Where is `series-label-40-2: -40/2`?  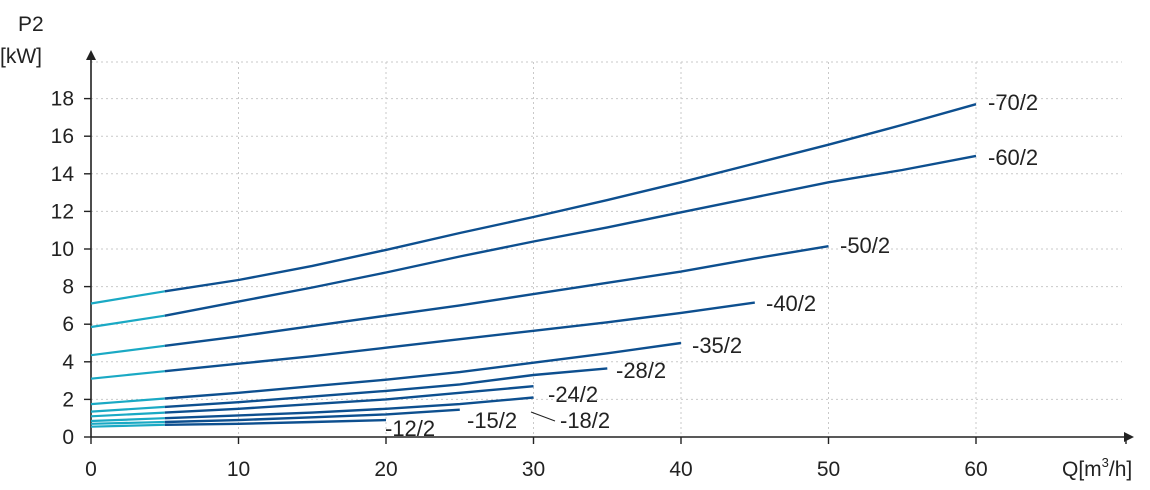
series-label-40-2: -40/2 is located at coordinates (791, 303).